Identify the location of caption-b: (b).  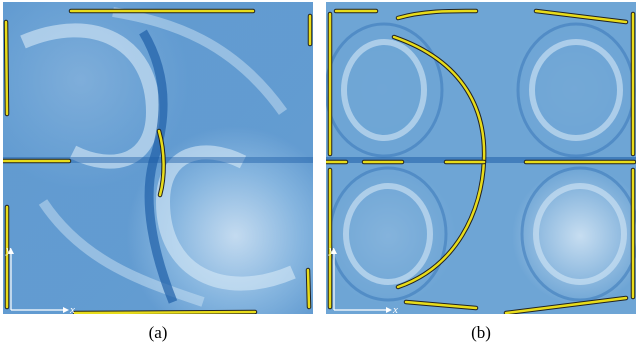
(481, 332).